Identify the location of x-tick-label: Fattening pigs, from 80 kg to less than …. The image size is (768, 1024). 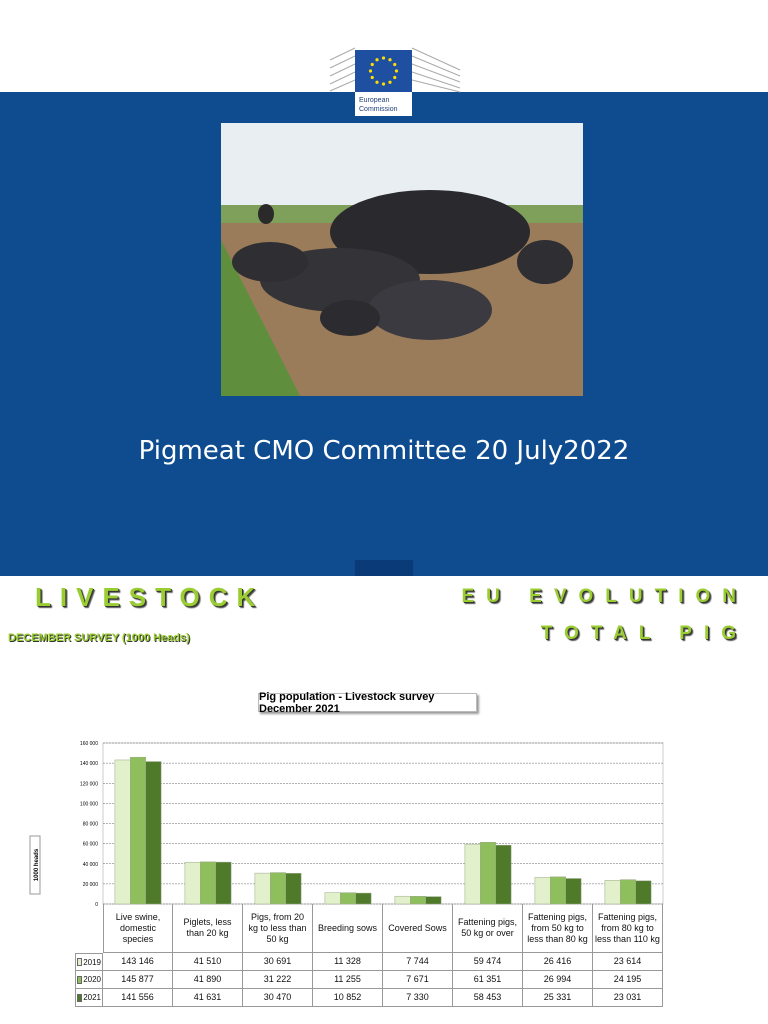
(628, 928).